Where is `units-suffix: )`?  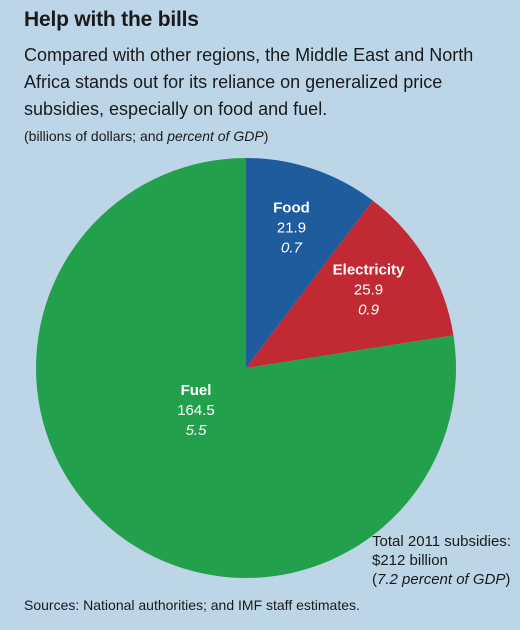
units-suffix: ) is located at coordinates (266, 136).